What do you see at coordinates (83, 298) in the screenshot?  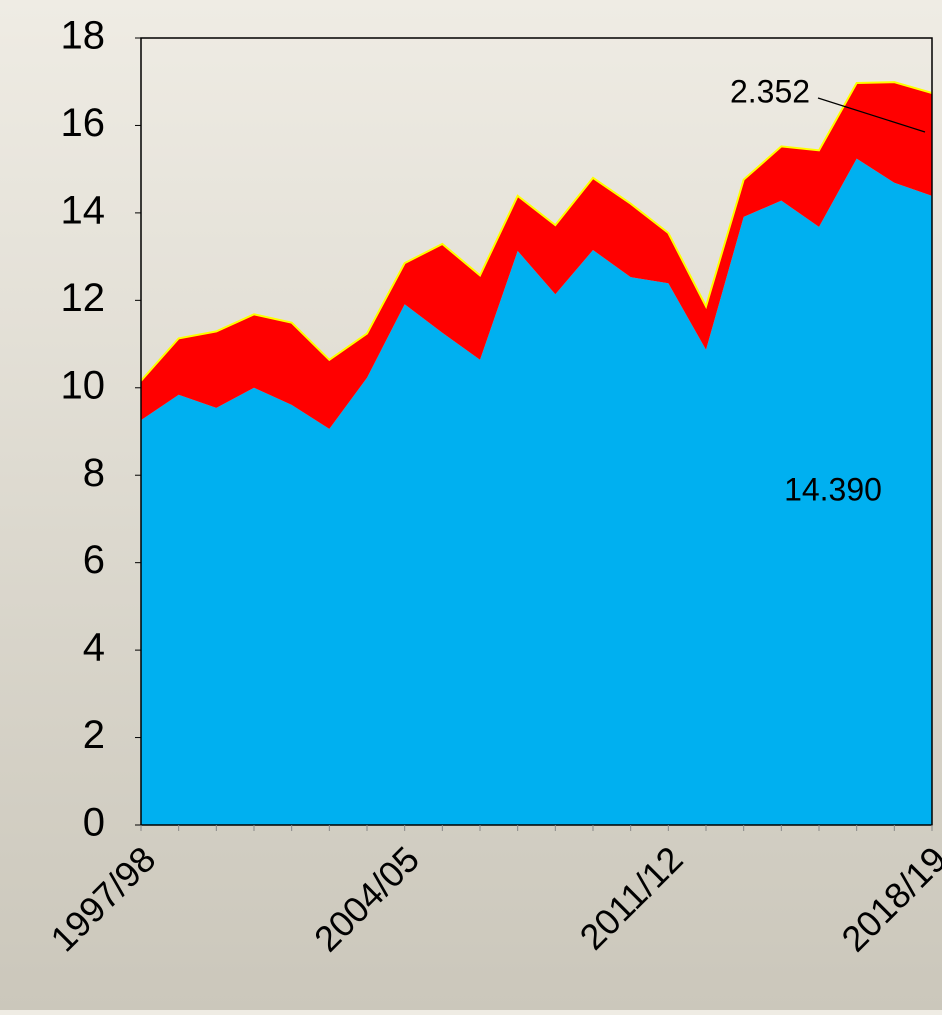 I see `y-tick-label: 12` at bounding box center [83, 298].